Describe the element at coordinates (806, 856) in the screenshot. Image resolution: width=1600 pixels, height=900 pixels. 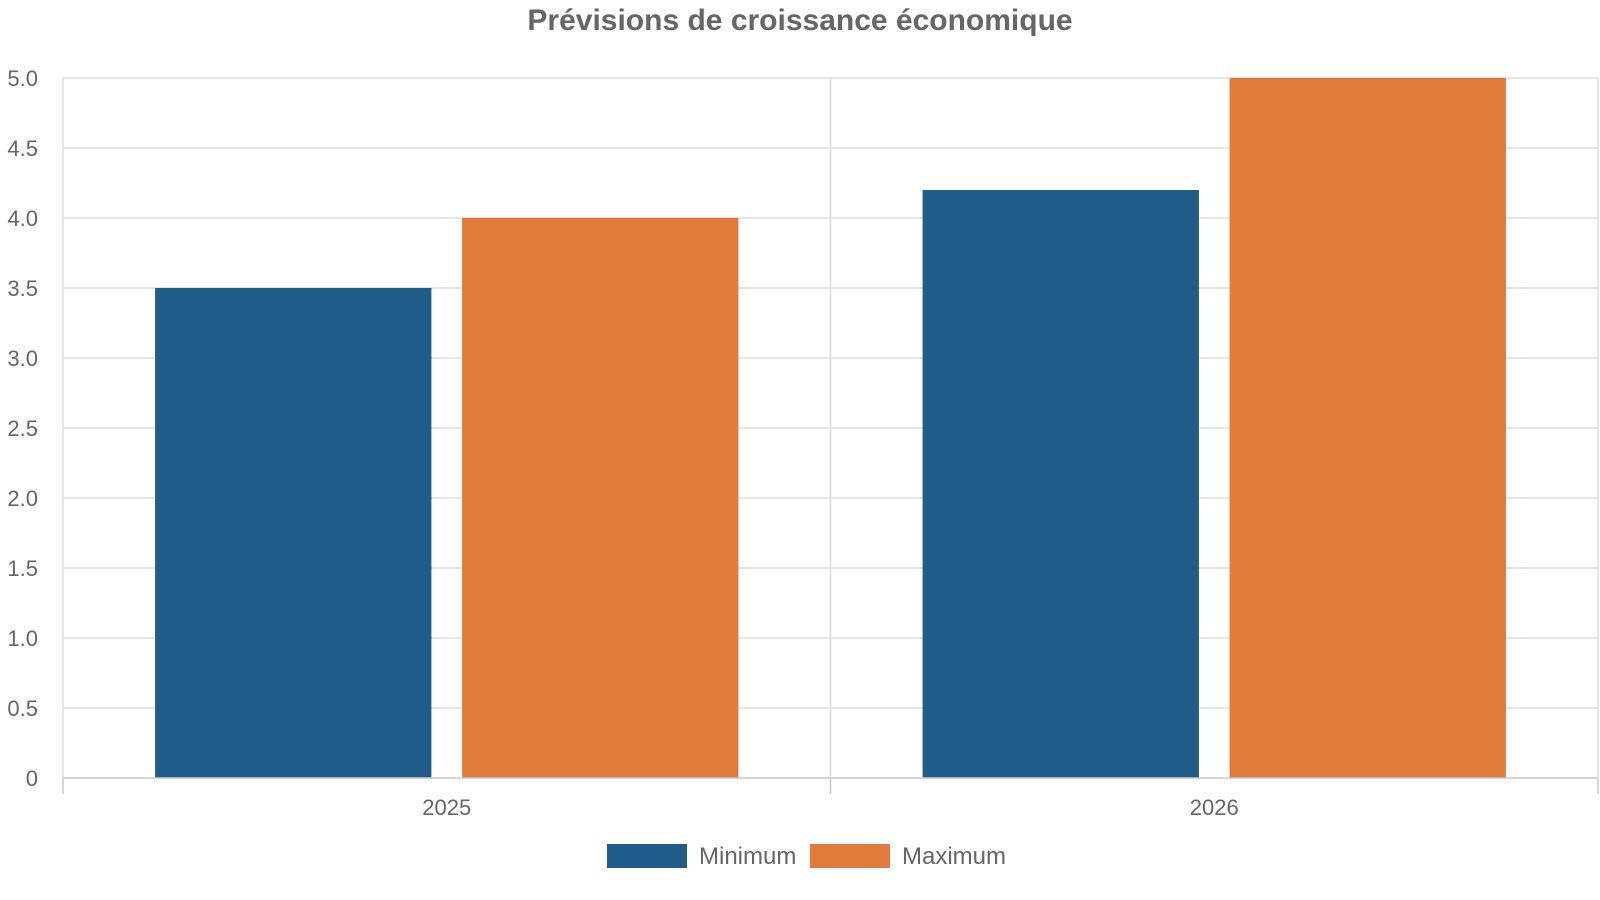
I see `legend: Minimum Maximum` at that location.